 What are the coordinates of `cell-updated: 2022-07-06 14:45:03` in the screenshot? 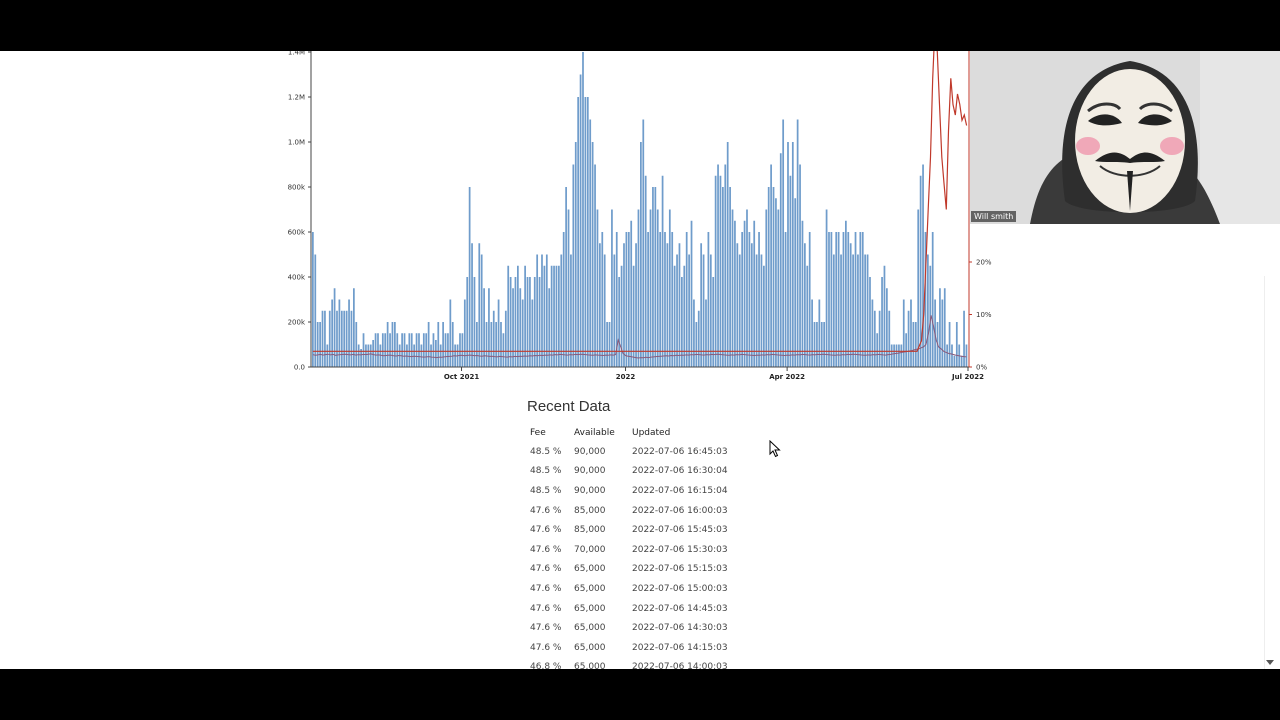 It's located at (680, 608).